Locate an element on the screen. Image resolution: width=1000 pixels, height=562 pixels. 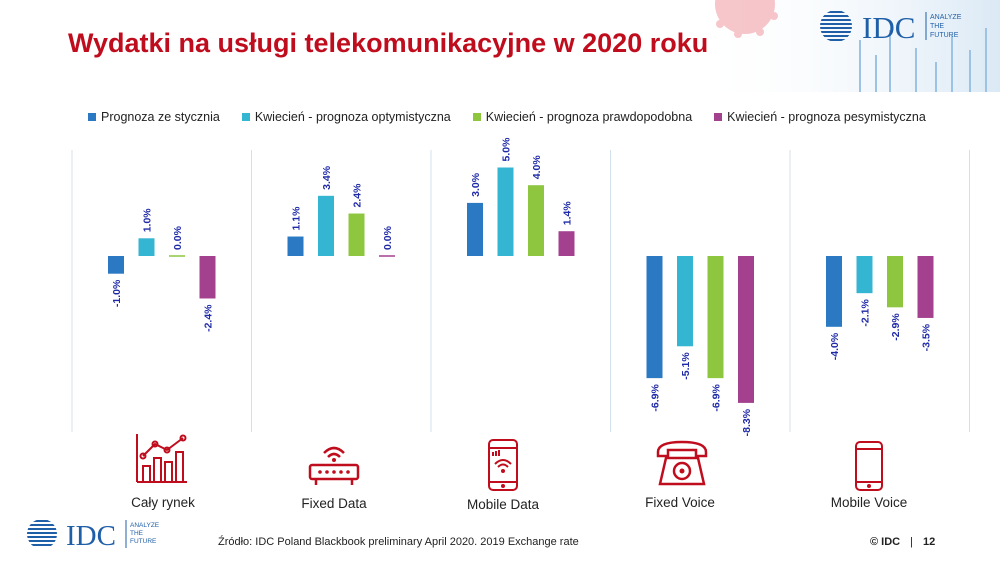
smartphone-icon is located at coordinates (869, 466).